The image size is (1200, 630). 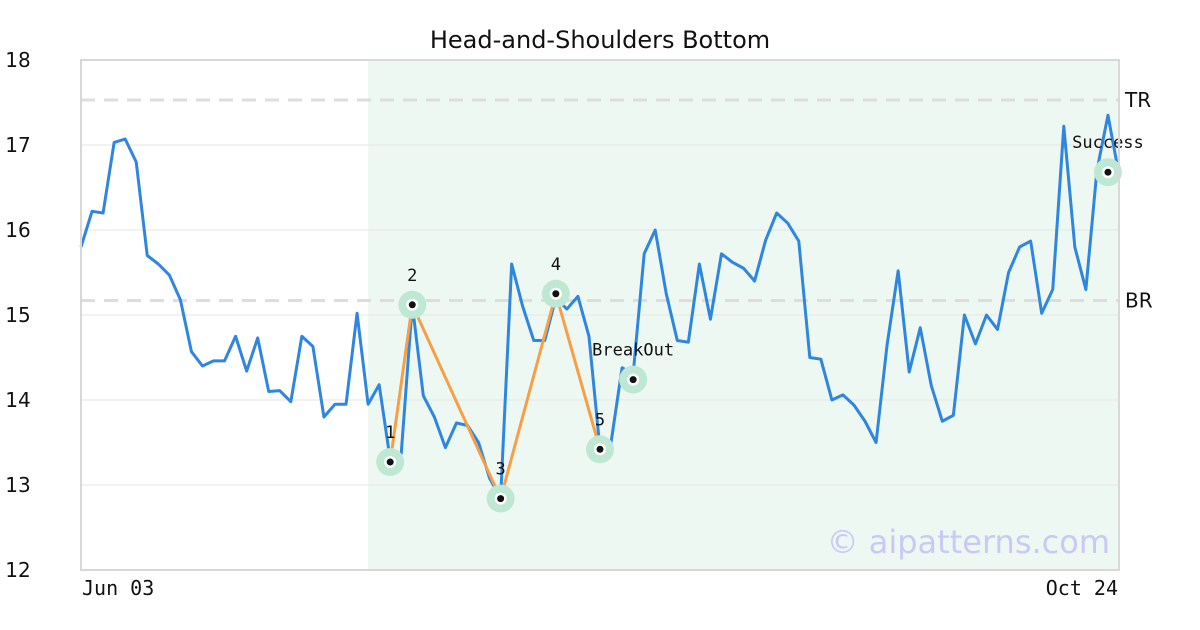 What do you see at coordinates (17, 400) in the screenshot?
I see `y-tick-label: 14` at bounding box center [17, 400].